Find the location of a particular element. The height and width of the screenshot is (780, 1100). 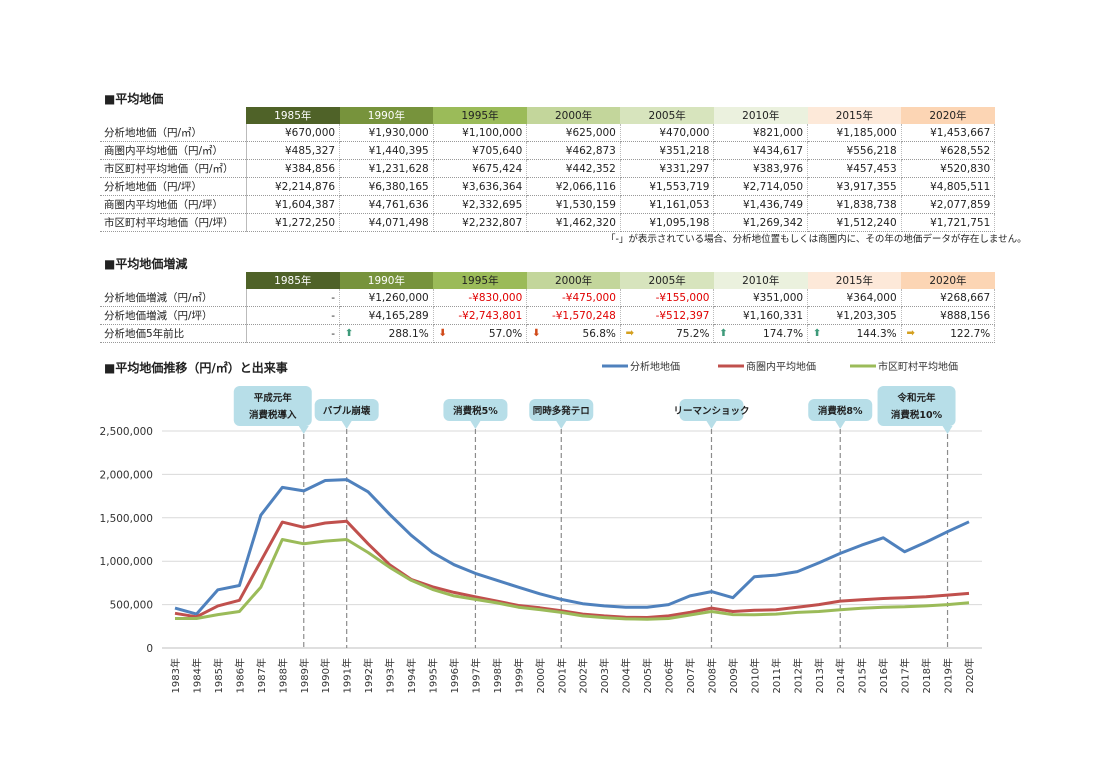

year-header-2015年: 2015年 is located at coordinates (854, 115).